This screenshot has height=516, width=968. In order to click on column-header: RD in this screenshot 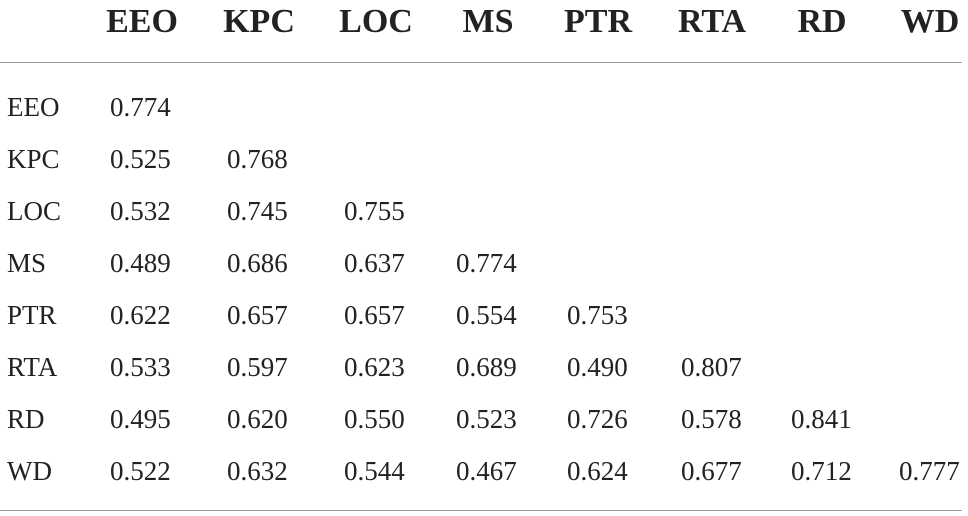, I will do `click(822, 21)`.